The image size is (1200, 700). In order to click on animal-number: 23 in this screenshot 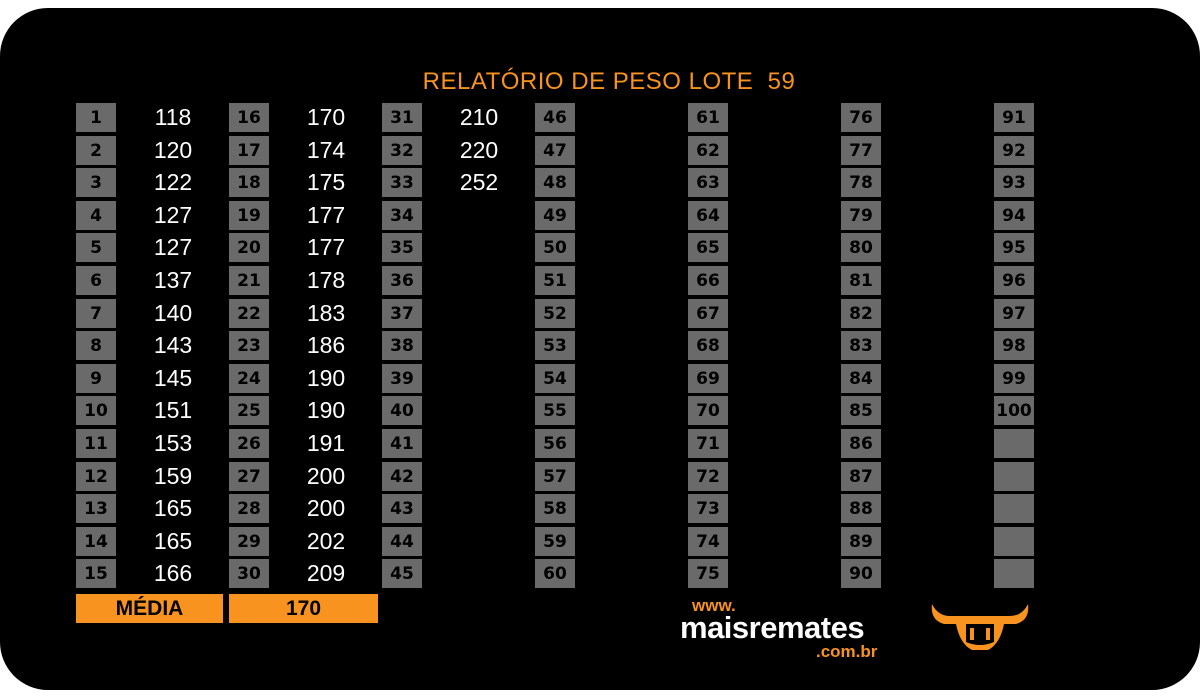, I will do `click(249, 345)`.